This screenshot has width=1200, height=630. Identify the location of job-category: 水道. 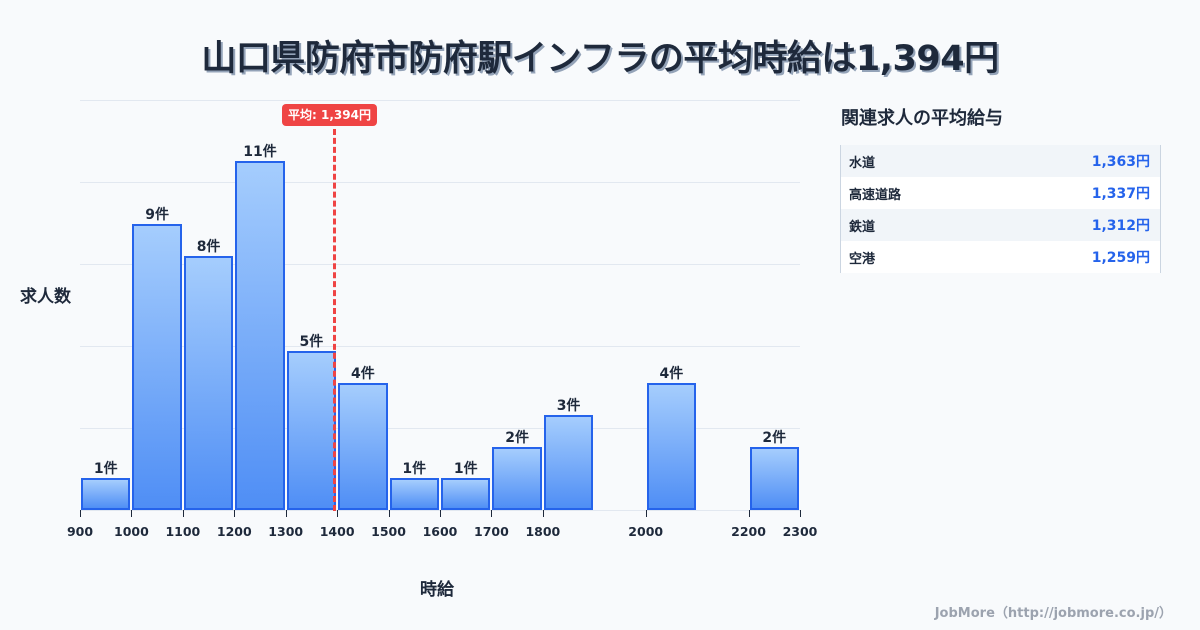
(862, 163).